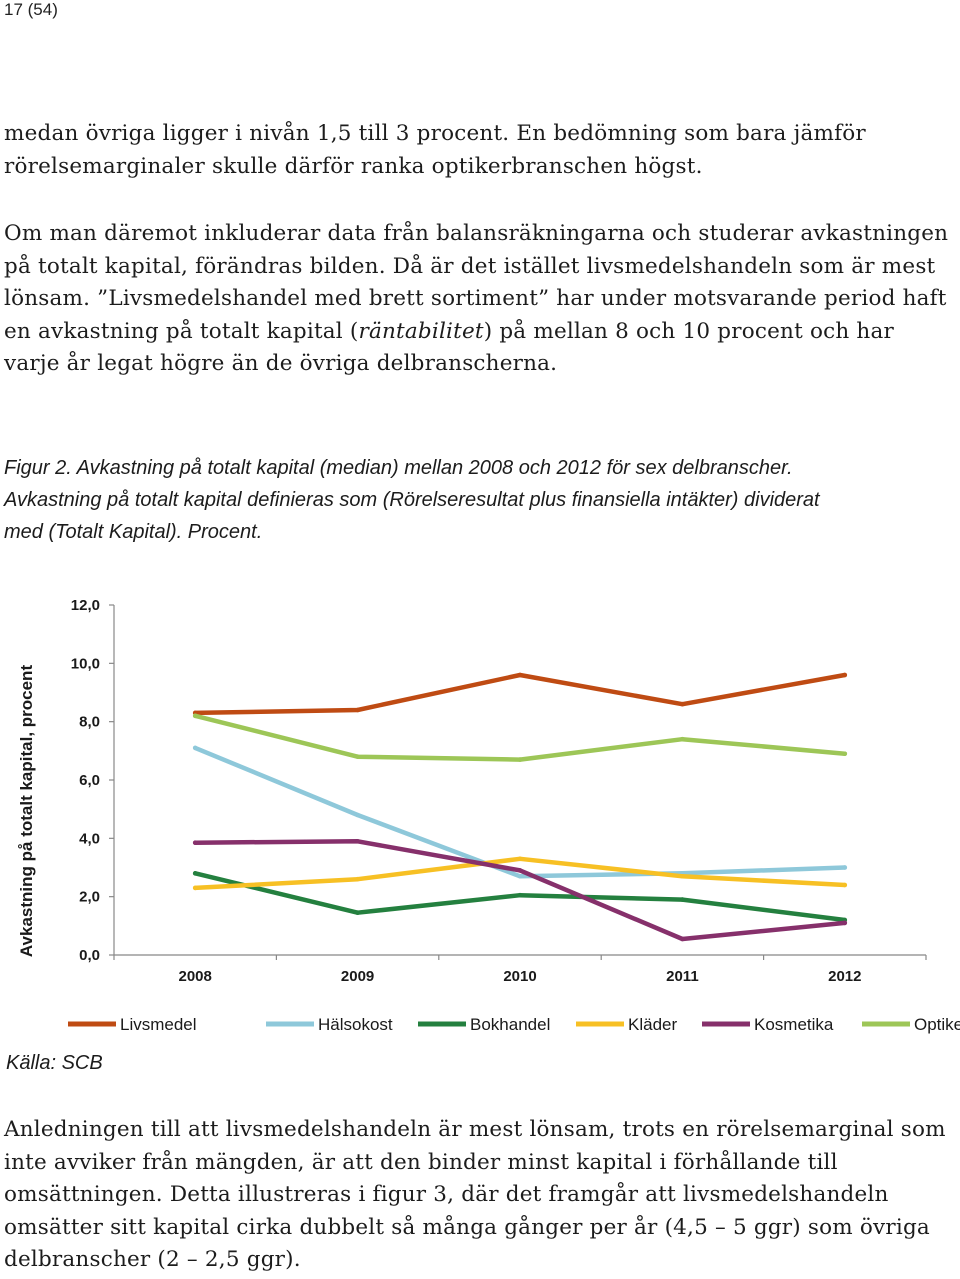  What do you see at coordinates (520, 737) in the screenshot?
I see `series-line-optiker` at bounding box center [520, 737].